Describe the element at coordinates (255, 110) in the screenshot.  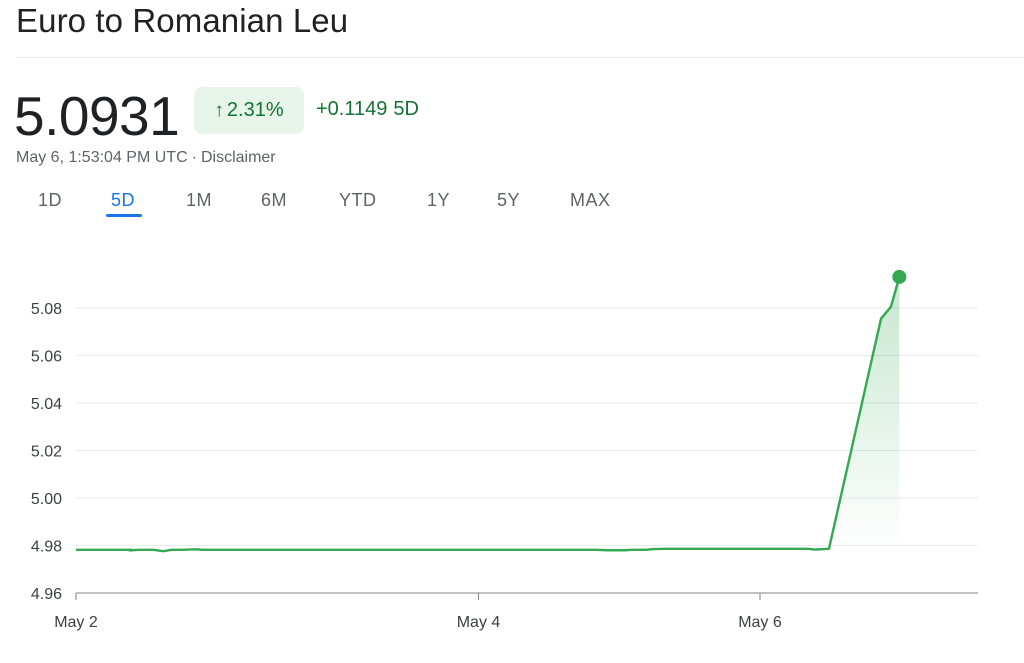
I see `percent-change-value: 2.31%` at that location.